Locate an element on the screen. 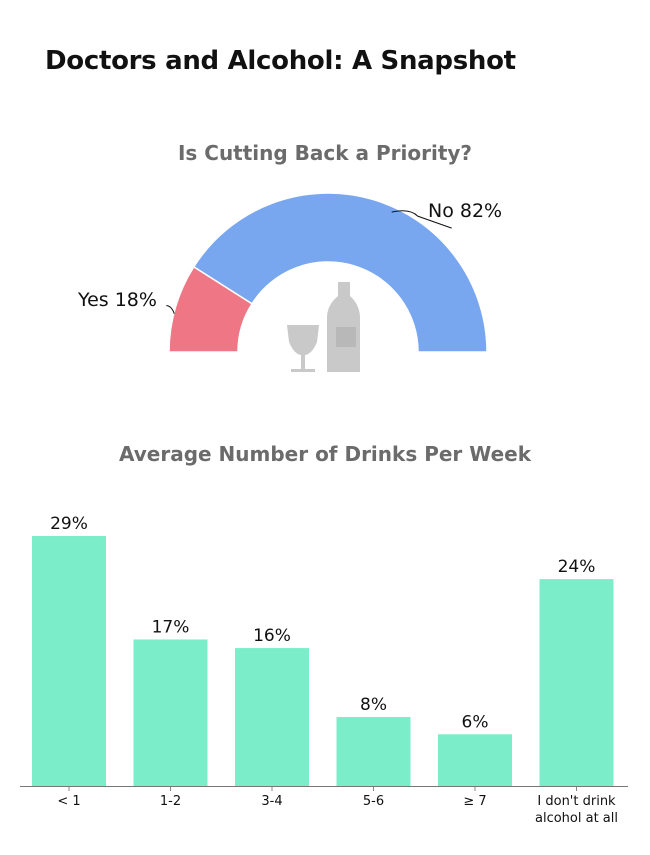 This screenshot has width=650, height=855. half-donut-chart: Yes 18% No 82% is located at coordinates (289, 272).